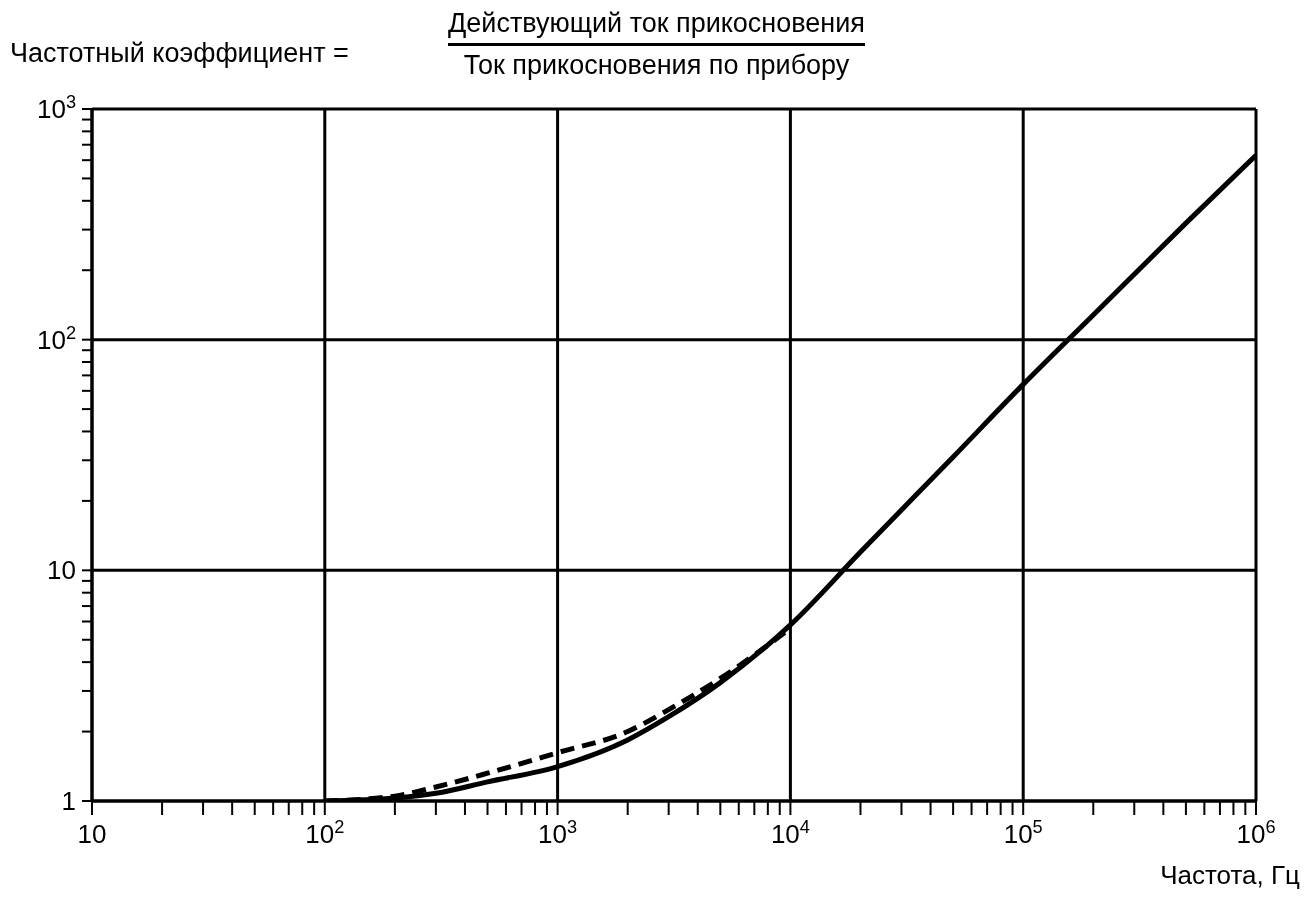 The image size is (1312, 922). I want to click on x-tick-label: 10$^{6}$, so click(1256, 833).